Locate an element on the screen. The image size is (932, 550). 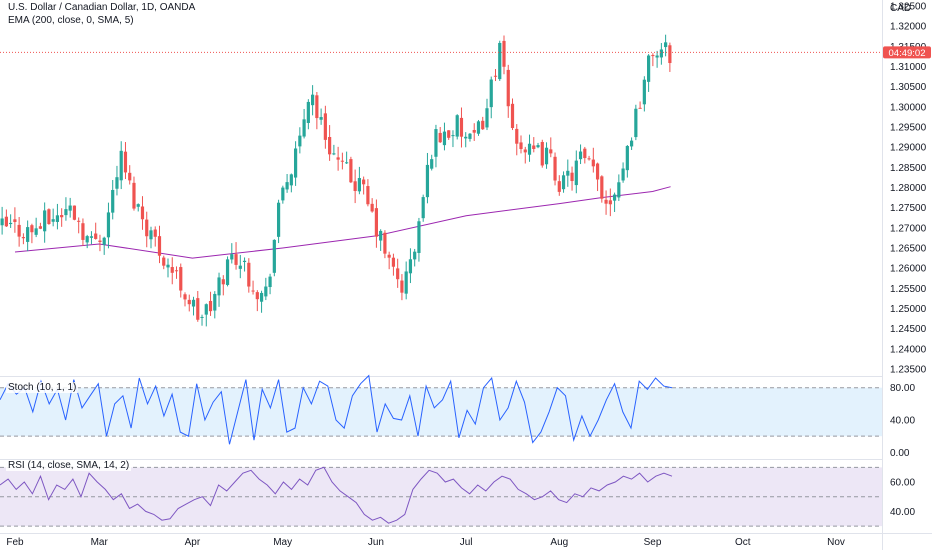
currency-label: CAD is located at coordinates (900, 8).